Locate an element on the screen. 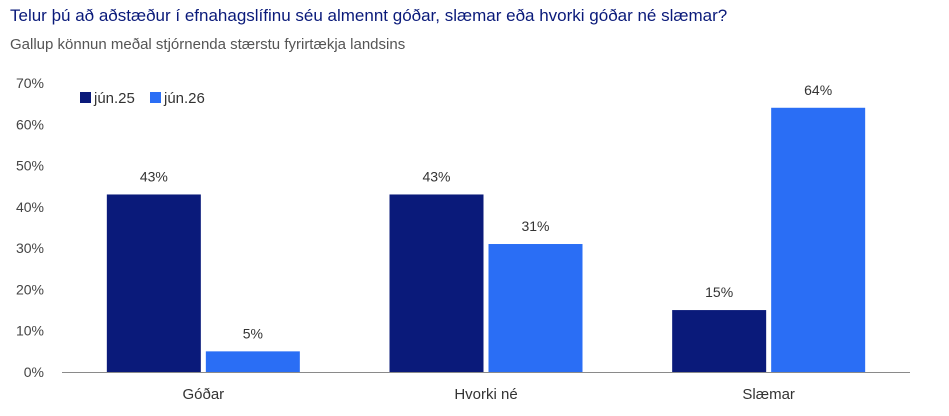  x-category-label: Góðar is located at coordinates (203, 394).